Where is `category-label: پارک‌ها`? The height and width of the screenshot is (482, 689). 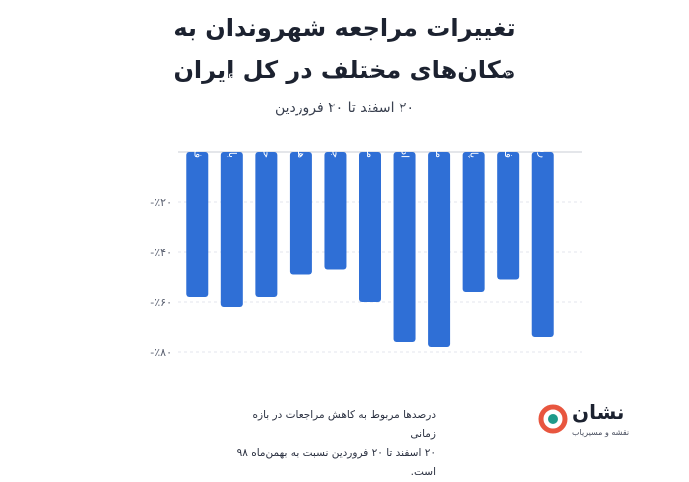 category-label: پارک‌ها is located at coordinates (474, 143).